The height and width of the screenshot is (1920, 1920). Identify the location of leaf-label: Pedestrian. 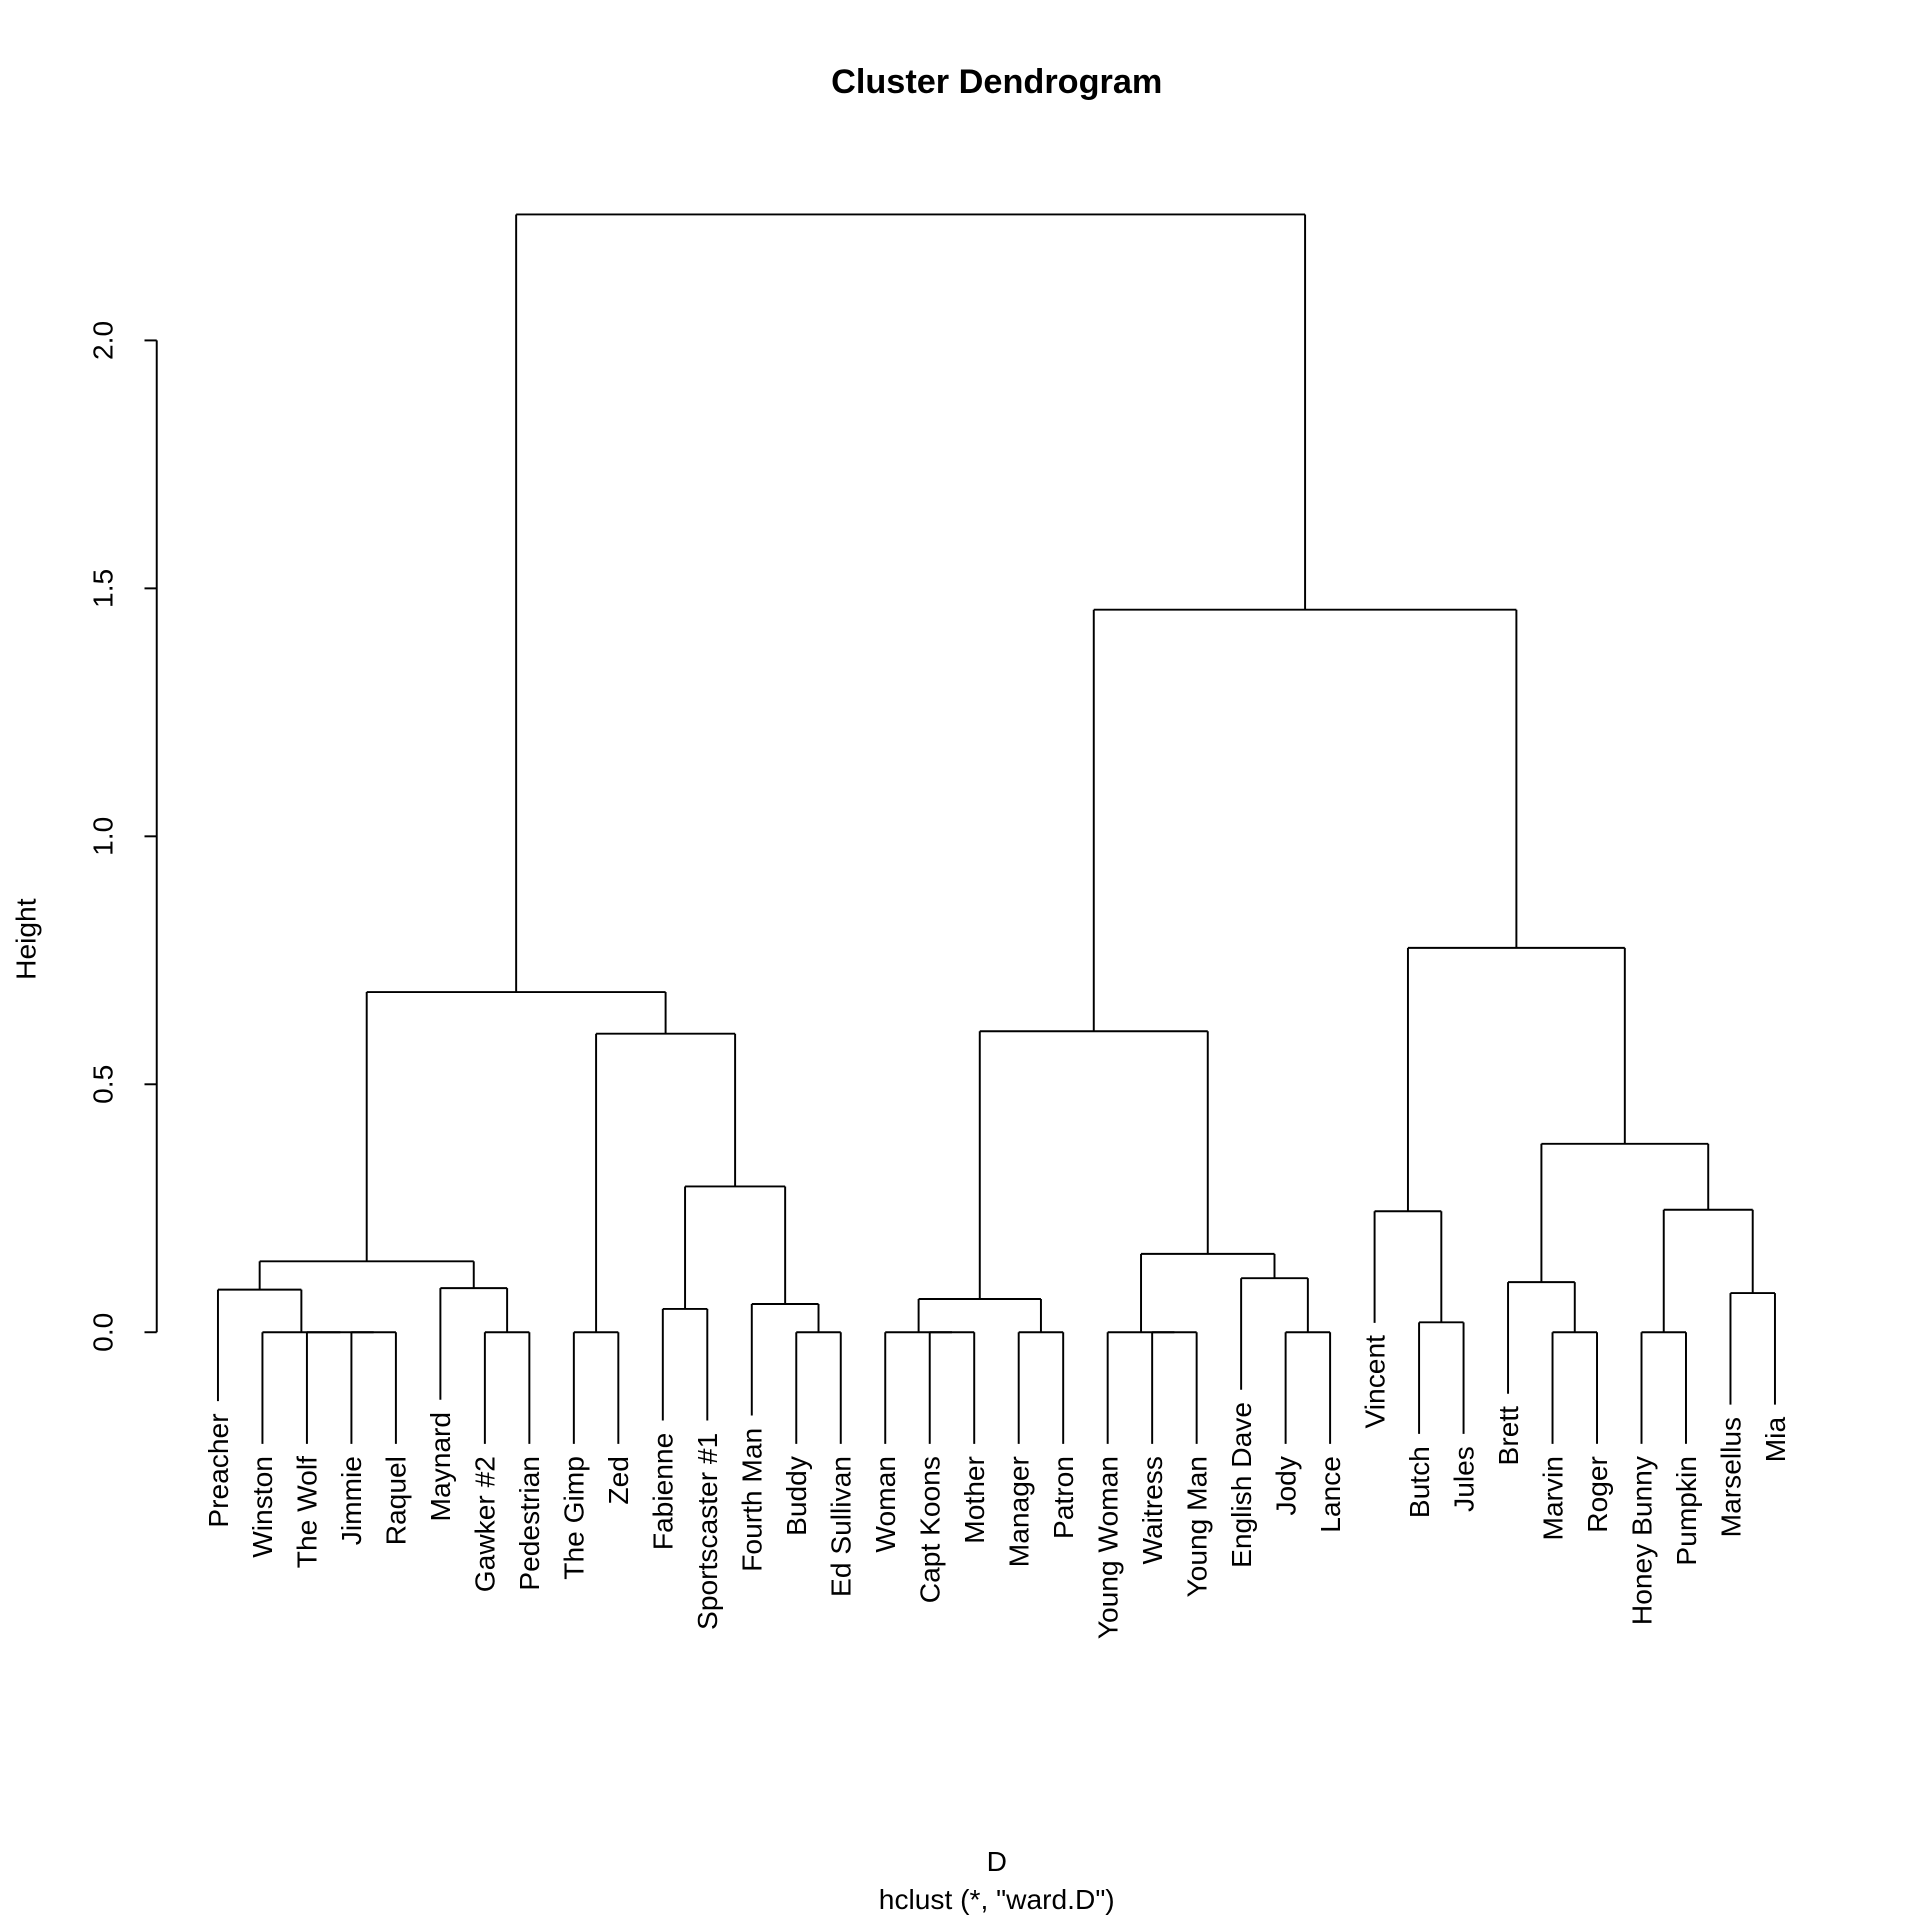
(529, 1523).